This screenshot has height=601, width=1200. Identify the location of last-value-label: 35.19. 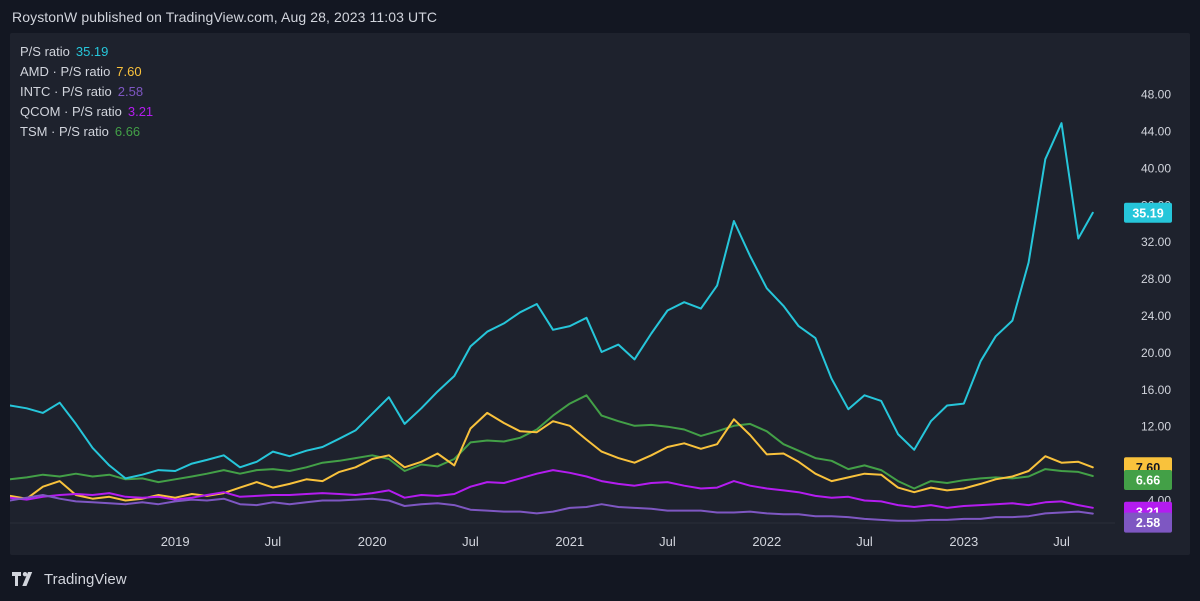
(1147, 213).